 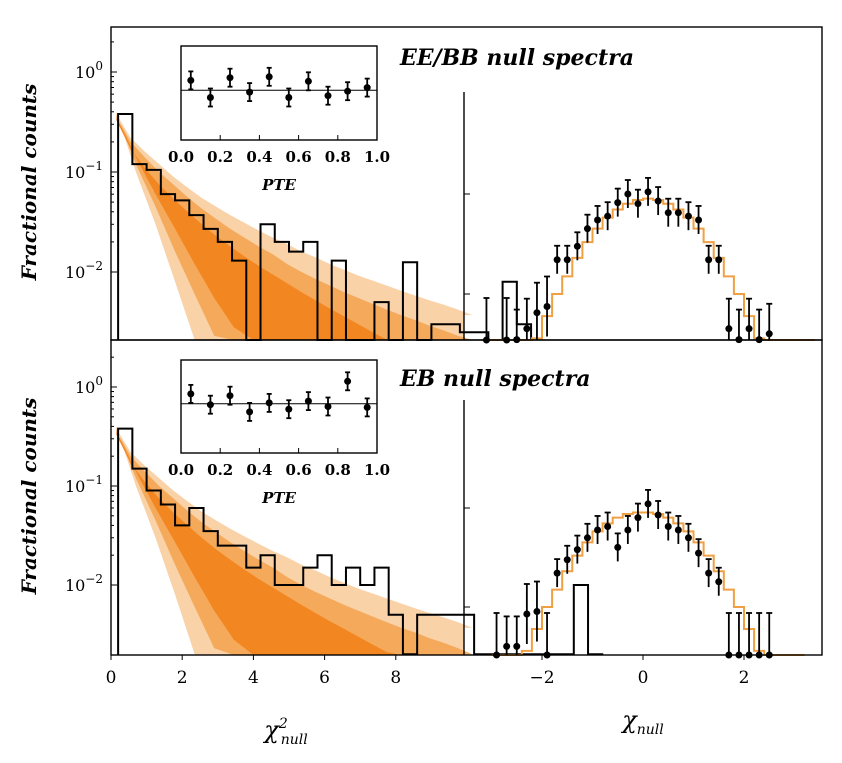 What do you see at coordinates (111, 678) in the screenshot?
I see `x-tick-label-left: 0` at bounding box center [111, 678].